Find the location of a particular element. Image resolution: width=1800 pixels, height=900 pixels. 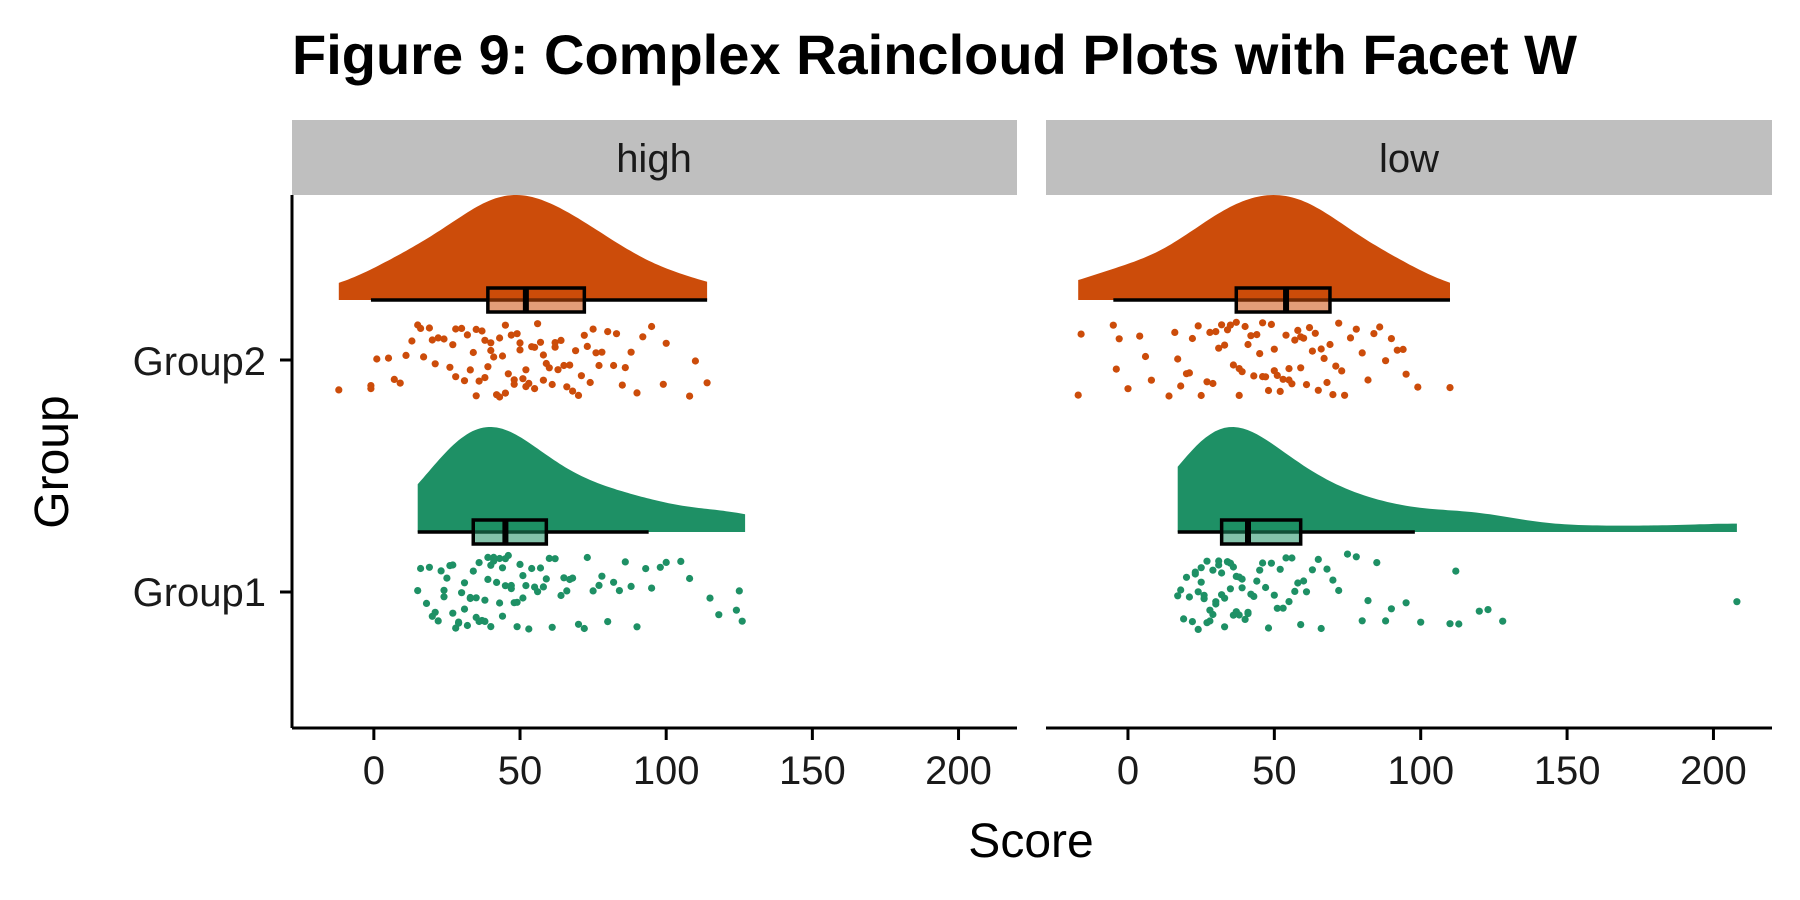

y-axis-title: Group is located at coordinates (52, 461).